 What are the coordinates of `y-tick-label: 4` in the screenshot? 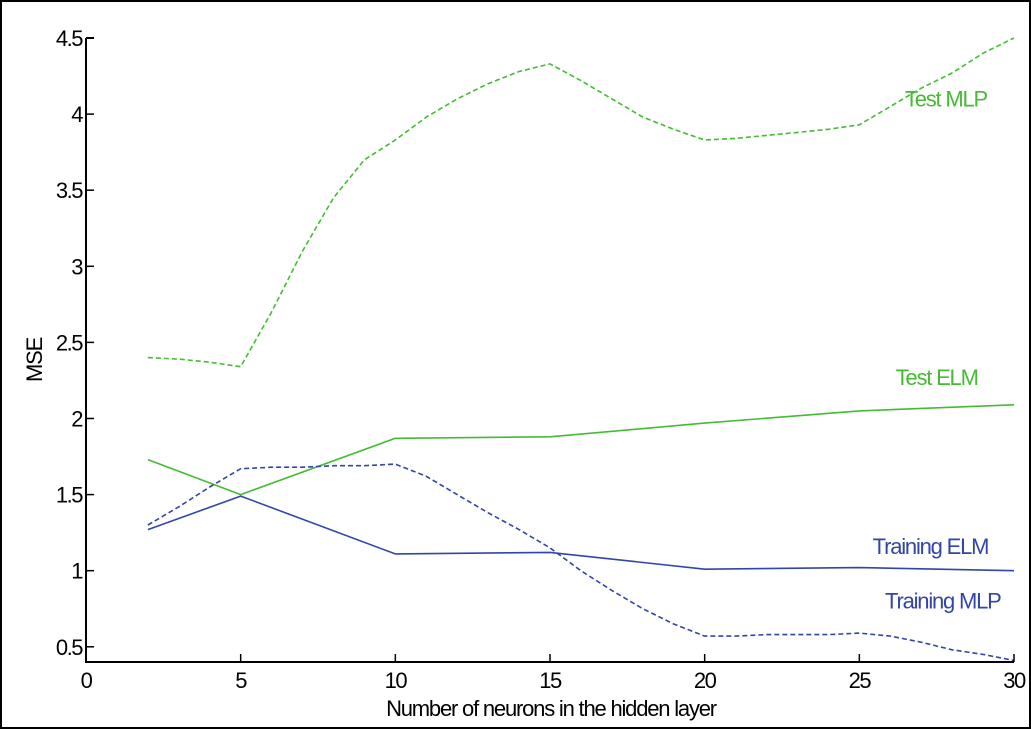 It's located at (77, 114).